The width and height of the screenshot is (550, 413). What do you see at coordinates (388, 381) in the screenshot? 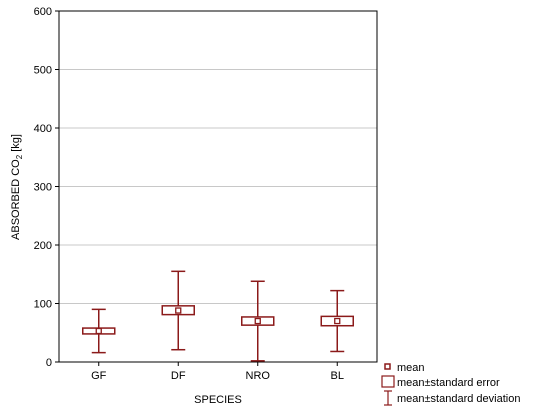
I see `legend-se-icon` at bounding box center [388, 381].